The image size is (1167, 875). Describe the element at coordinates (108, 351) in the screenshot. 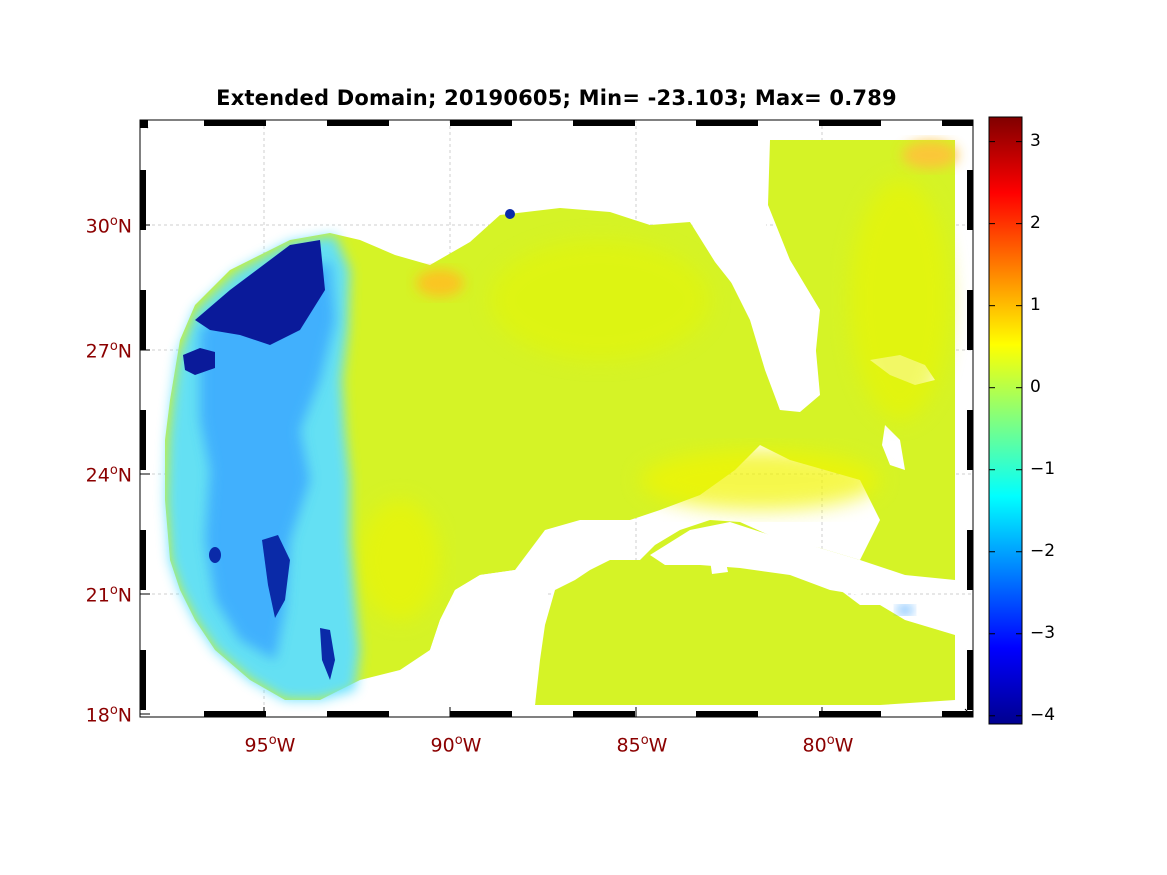

I see `lat-label-27N: 27oN` at that location.